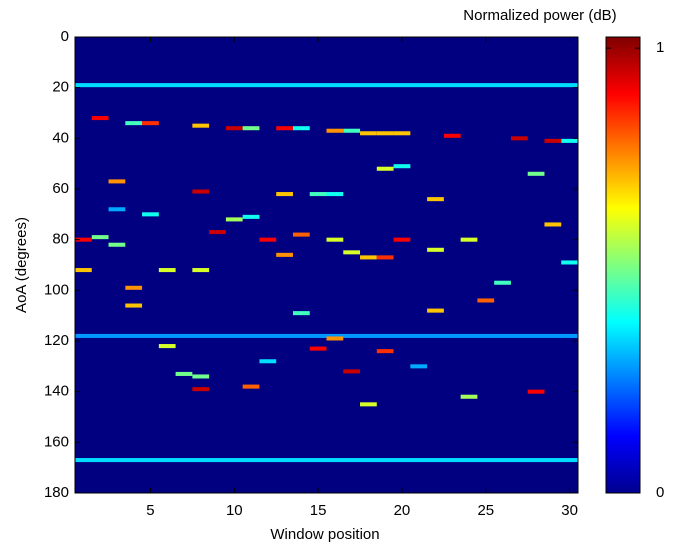 The width and height of the screenshot is (693, 551). What do you see at coordinates (56, 289) in the screenshot?
I see `y-tick-label: 100` at bounding box center [56, 289].